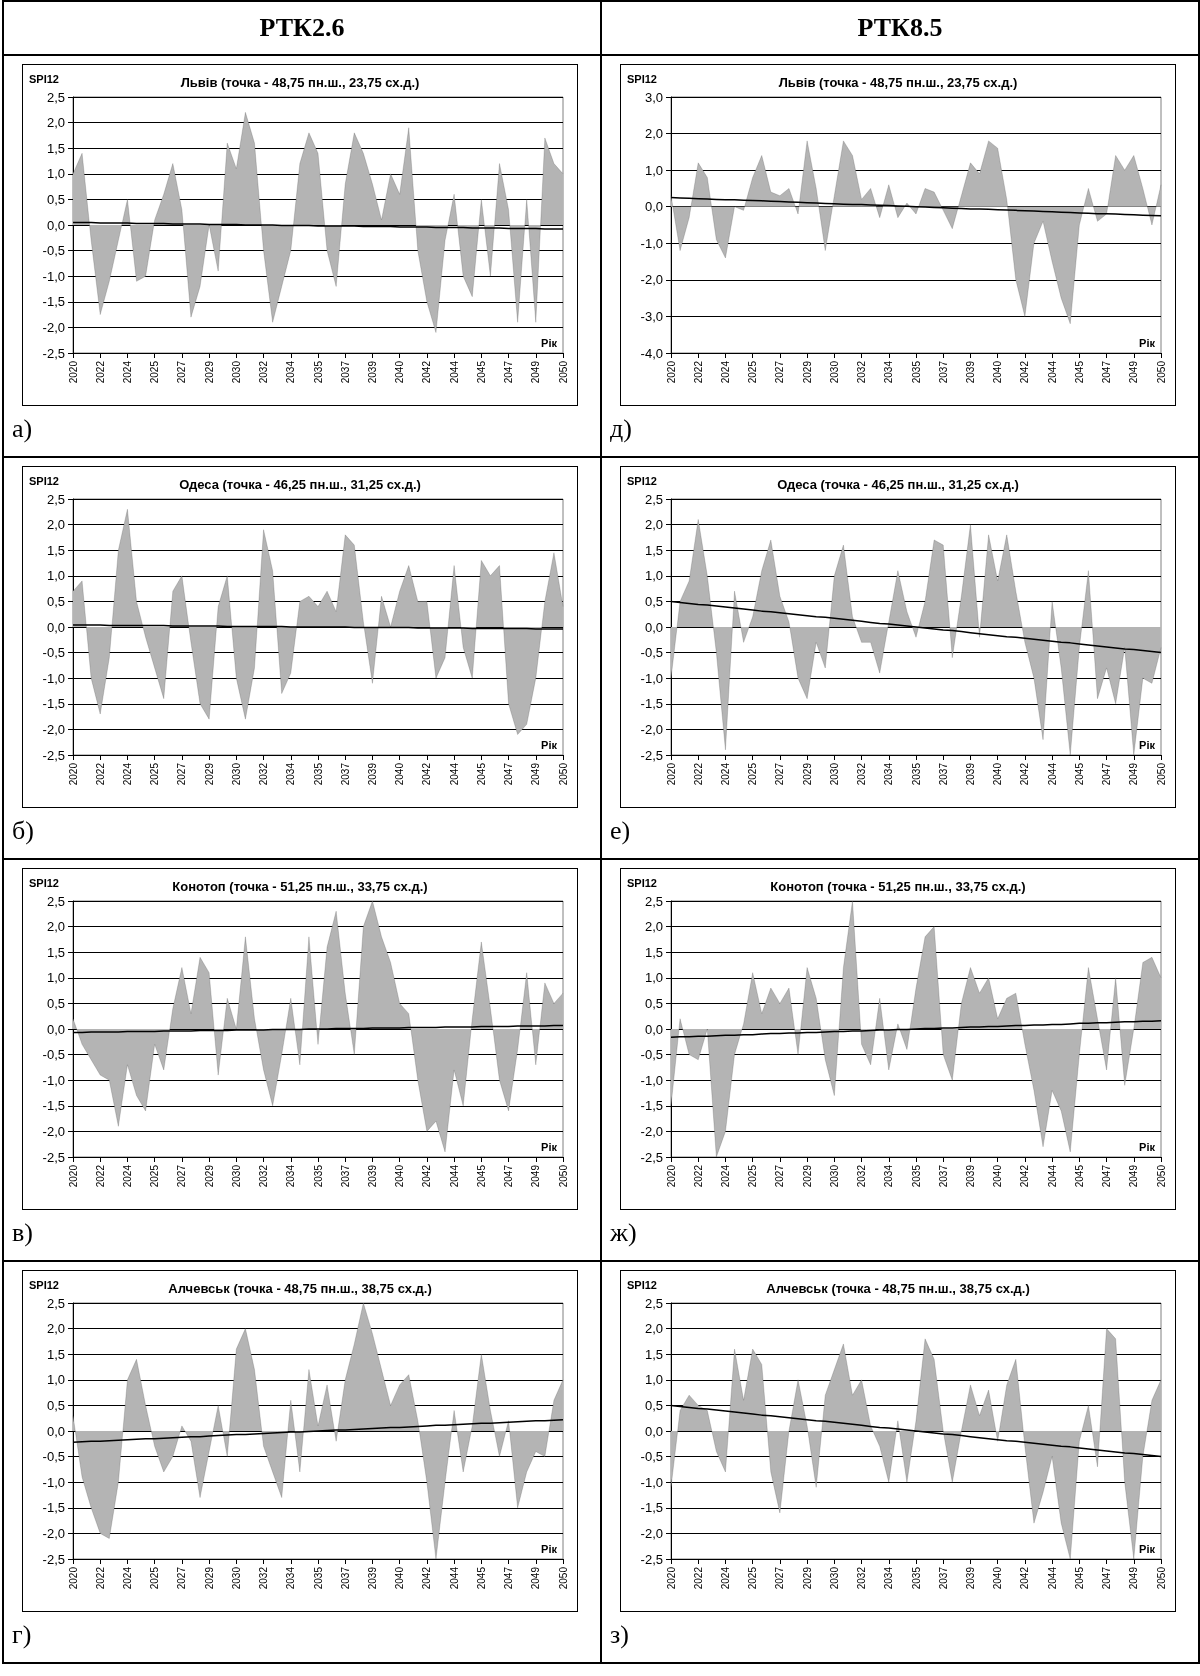 This screenshot has width=1200, height=1676. Describe the element at coordinates (898, 1288) in the screenshot. I see `chart-title: Алчевськ (точка - 48,75 пн.ш., 38,75 сх.д.)` at that location.